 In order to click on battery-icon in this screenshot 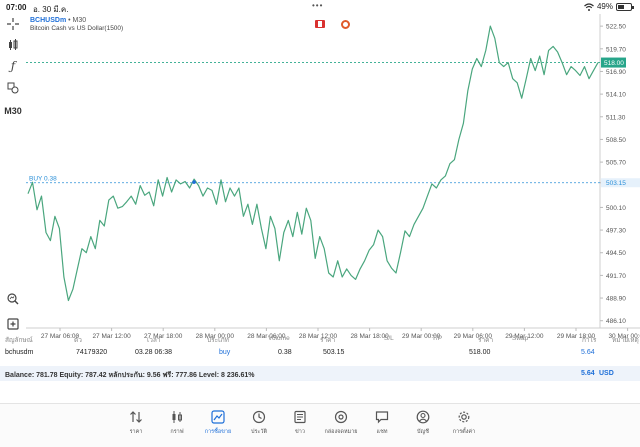, I will do `click(625, 6)`.